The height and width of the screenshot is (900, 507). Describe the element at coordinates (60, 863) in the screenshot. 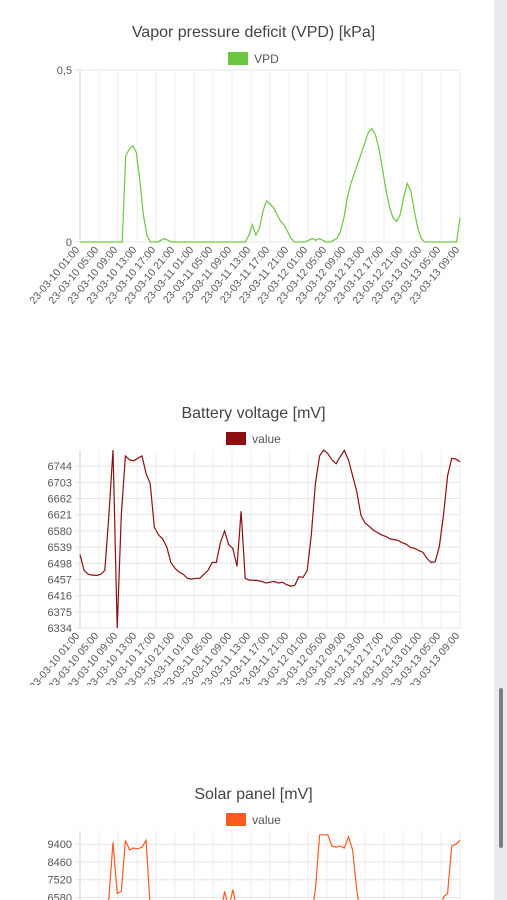

I see `y-tick-label: 8460` at that location.